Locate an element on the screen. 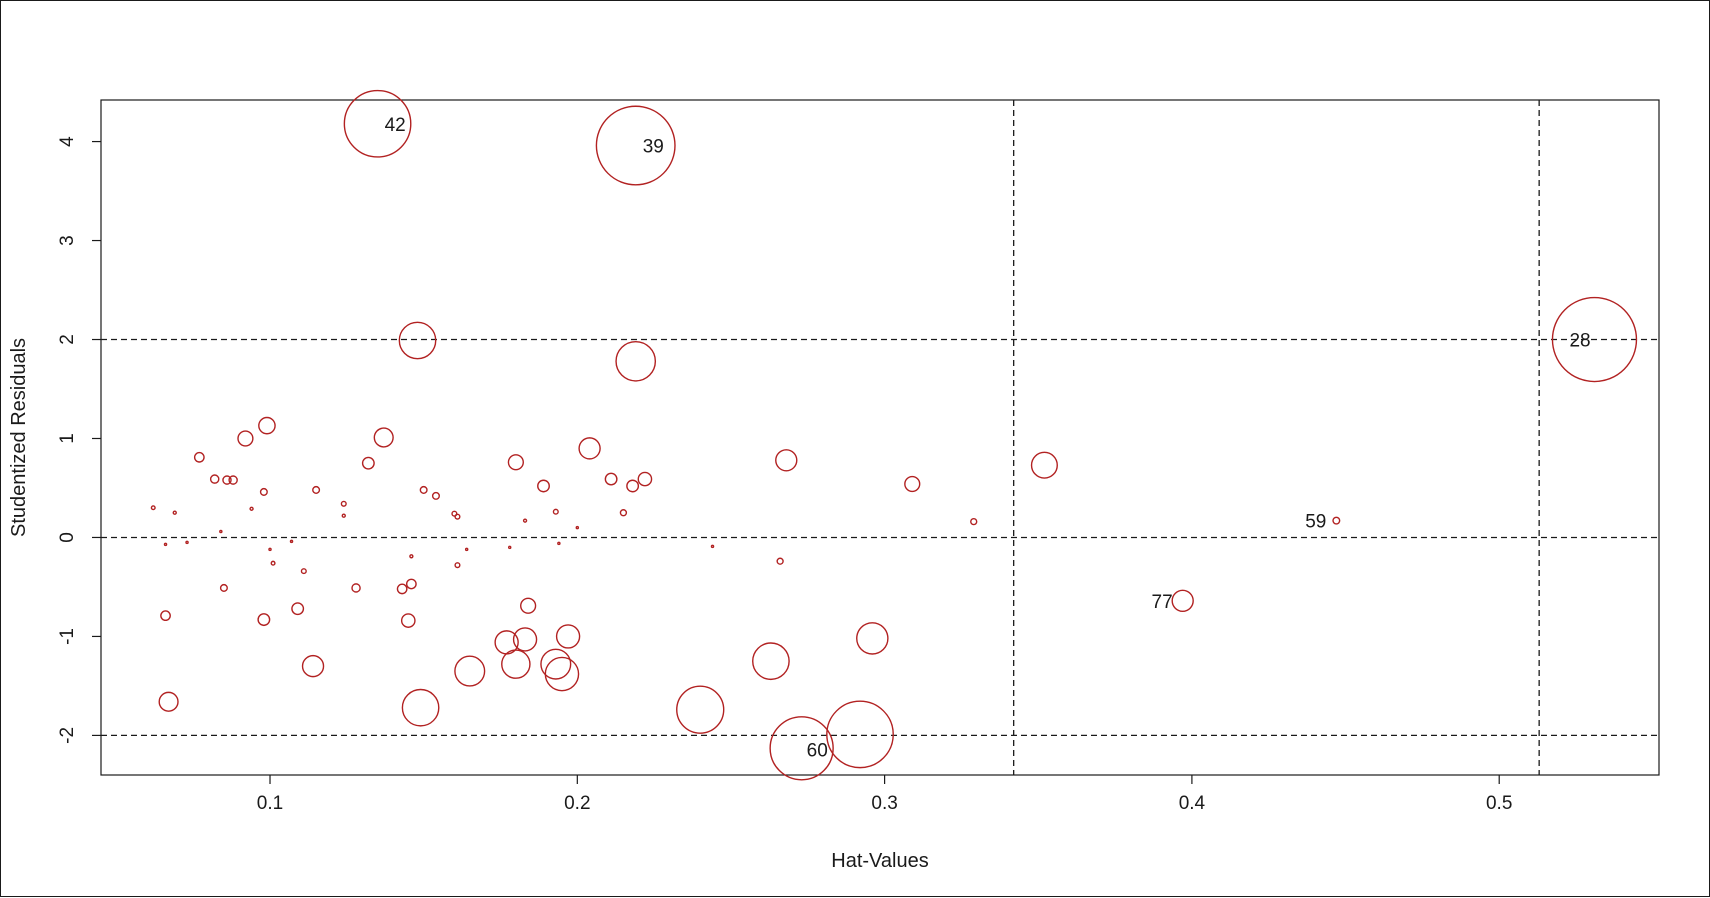 The width and height of the screenshot is (1710, 898). x-tick-label: 0.3 is located at coordinates (884, 803).